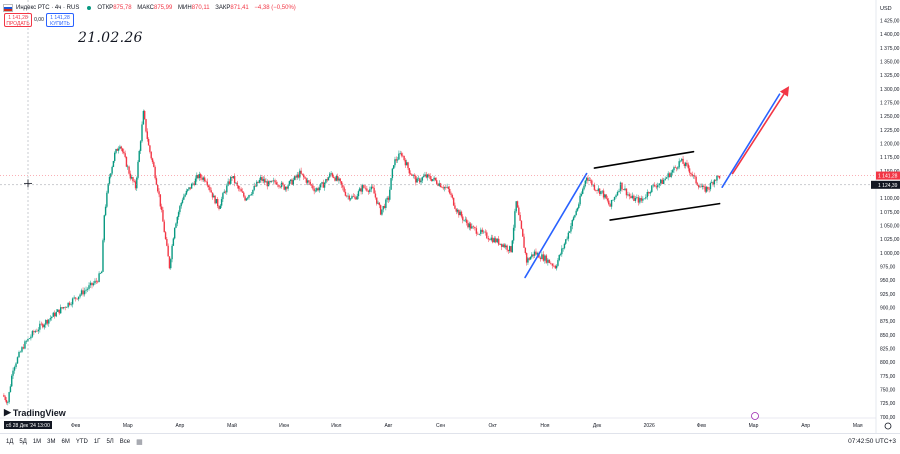 The image size is (900, 454). I want to click on buy-button: 1 141,28 КУПИТЬ, so click(60, 20).